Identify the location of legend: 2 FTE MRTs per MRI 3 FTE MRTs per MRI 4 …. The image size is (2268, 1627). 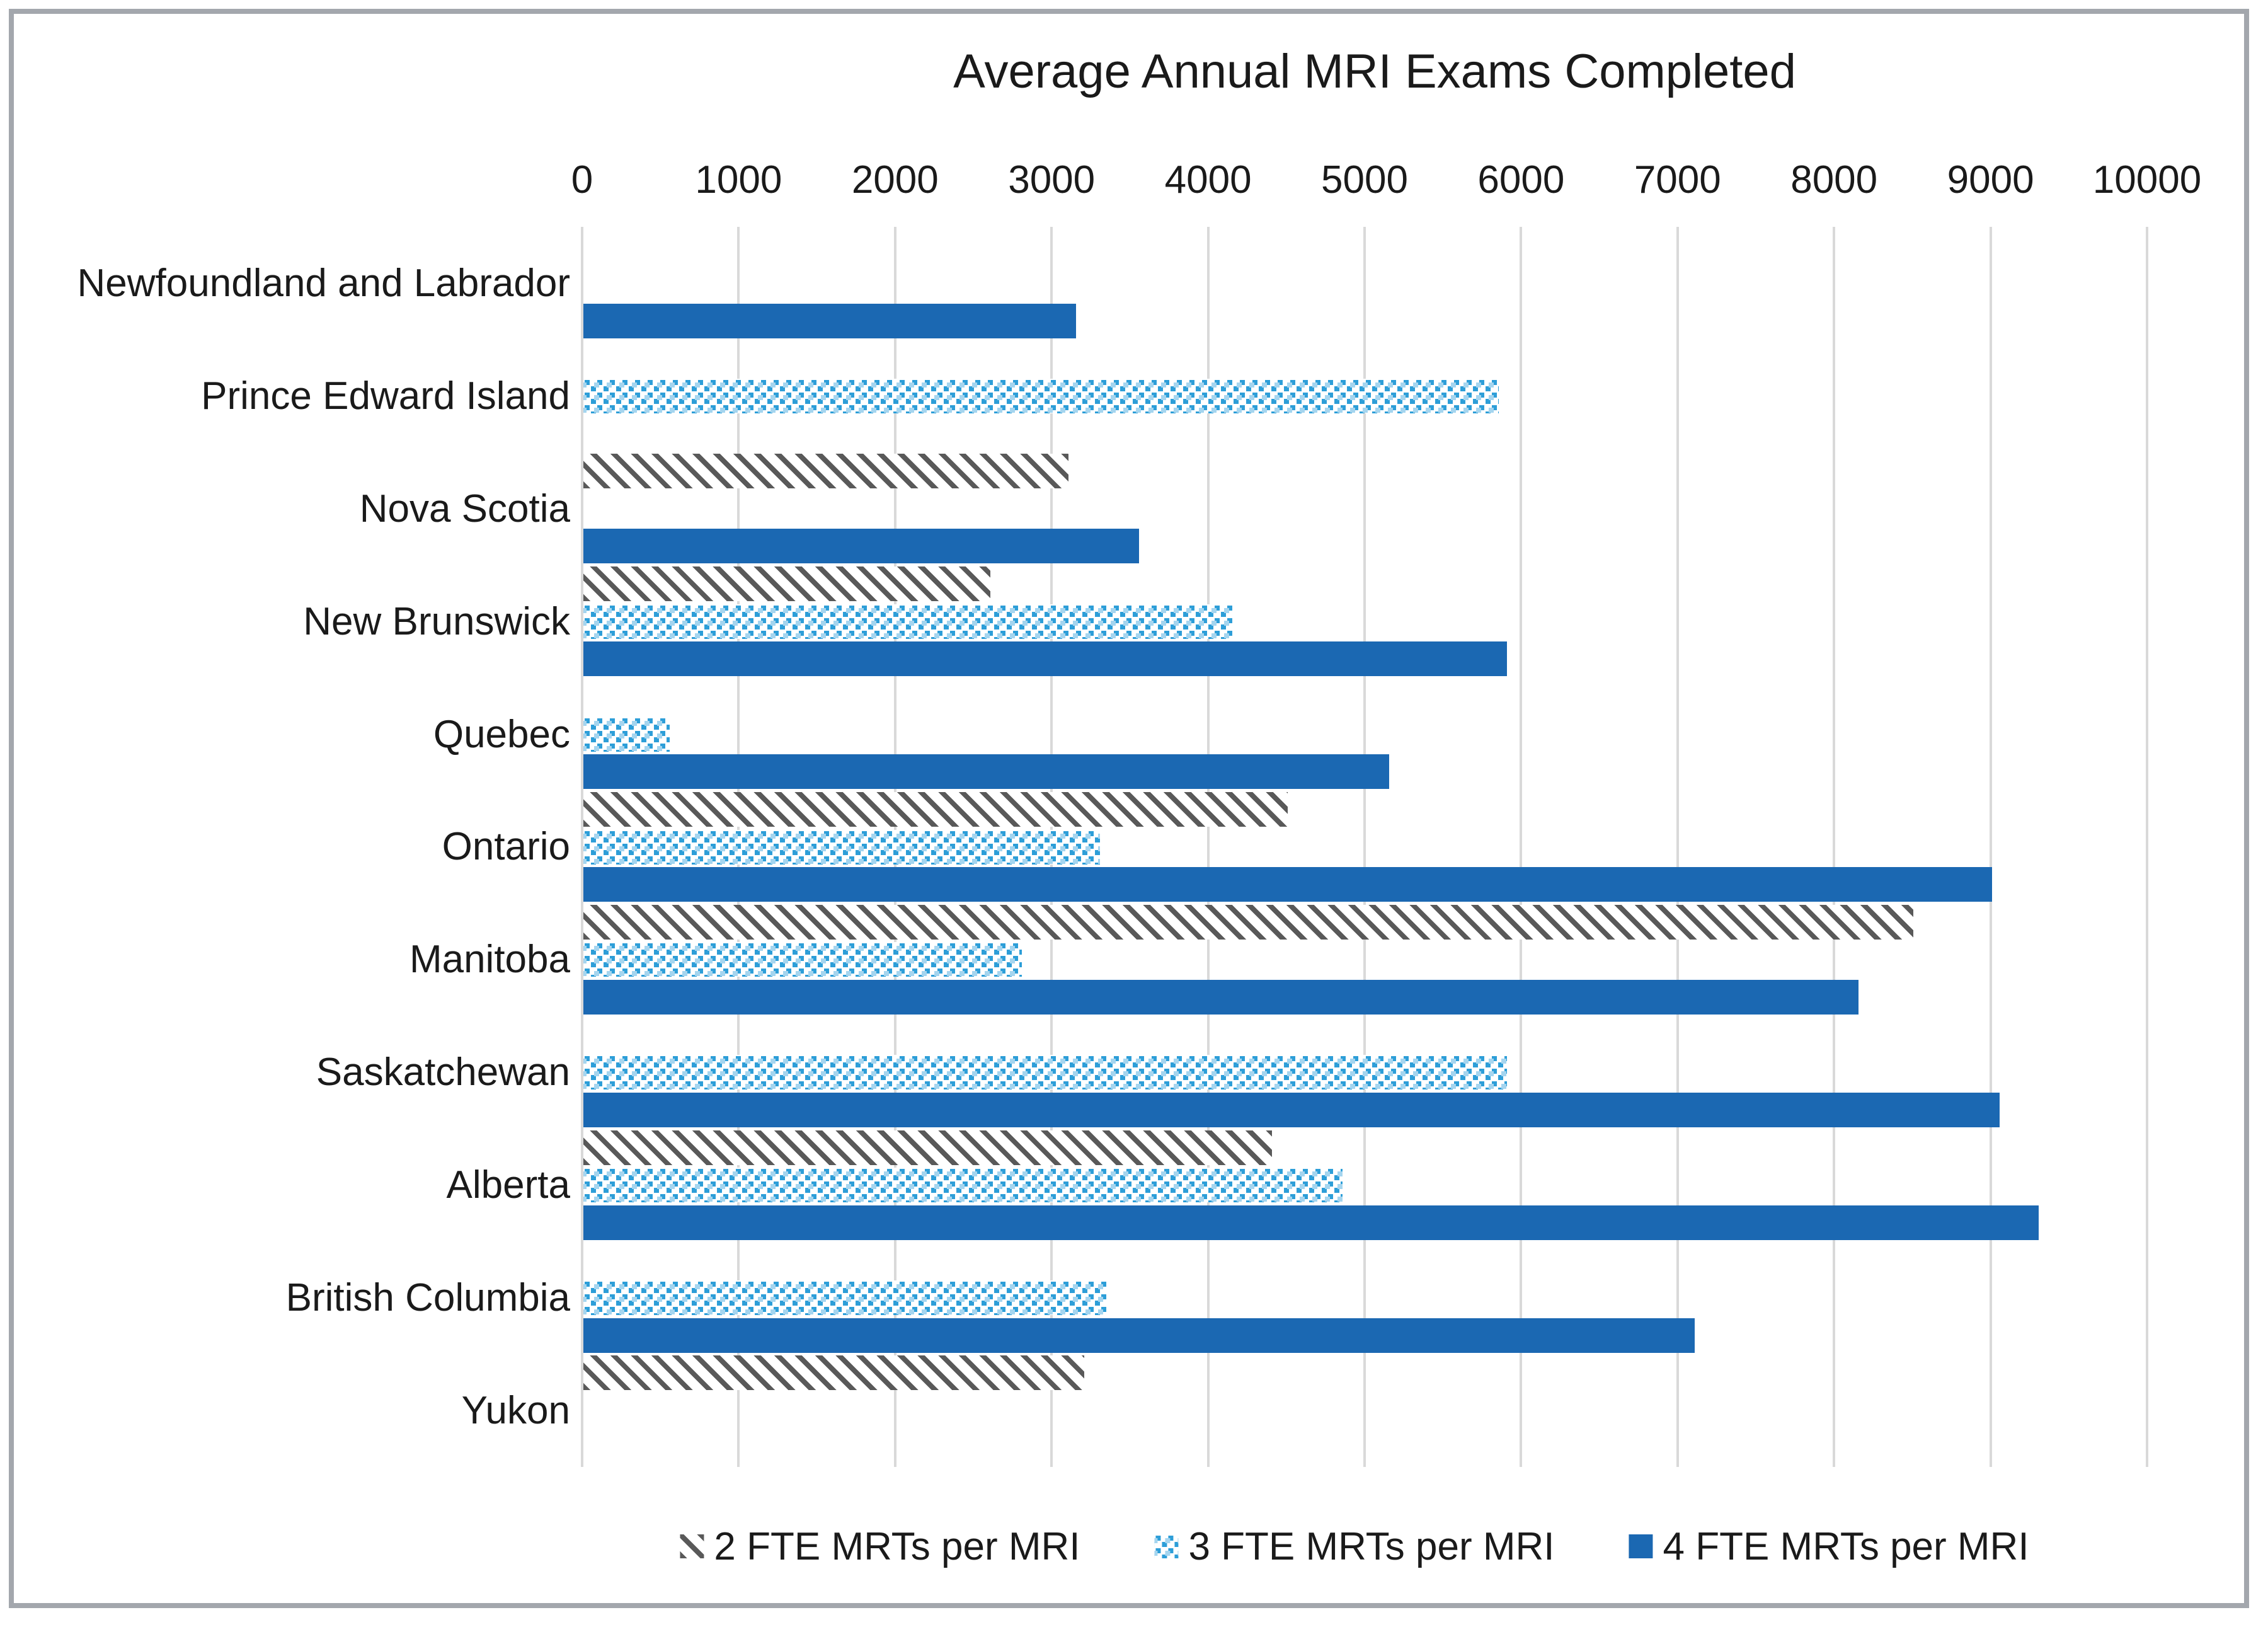
(1354, 1546).